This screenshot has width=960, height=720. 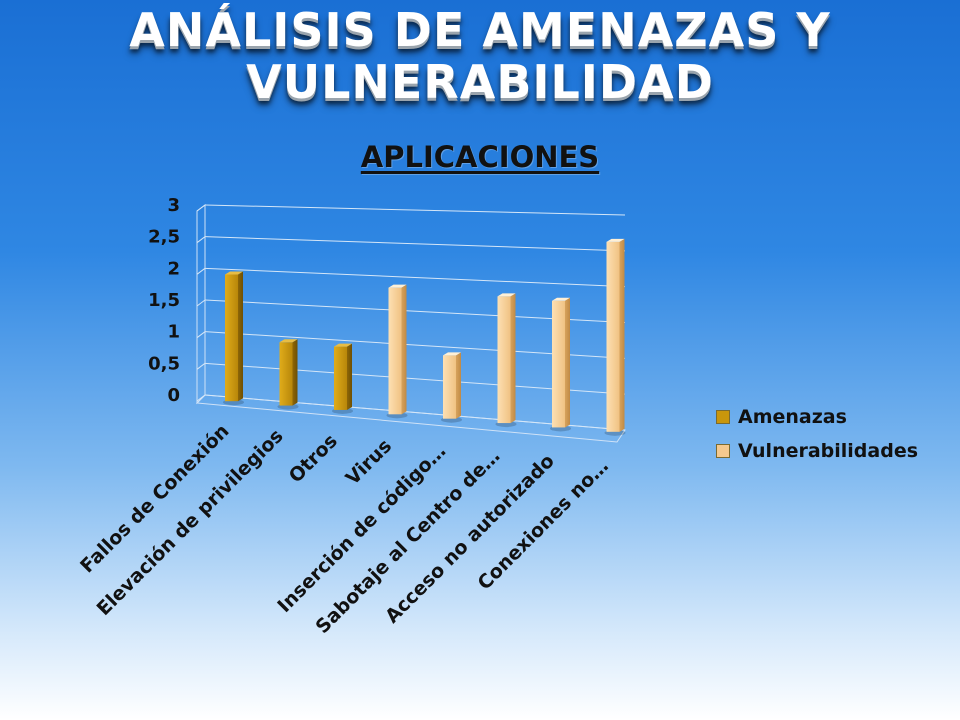 What do you see at coordinates (313, 458) in the screenshot?
I see `x-tick-label: Otros` at bounding box center [313, 458].